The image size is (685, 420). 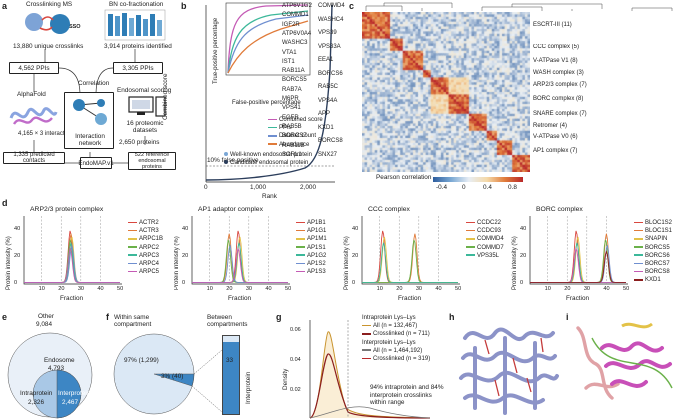 I want to click on plot-3-legend-item-0: BLOC1S2, so click(x=653, y=223).